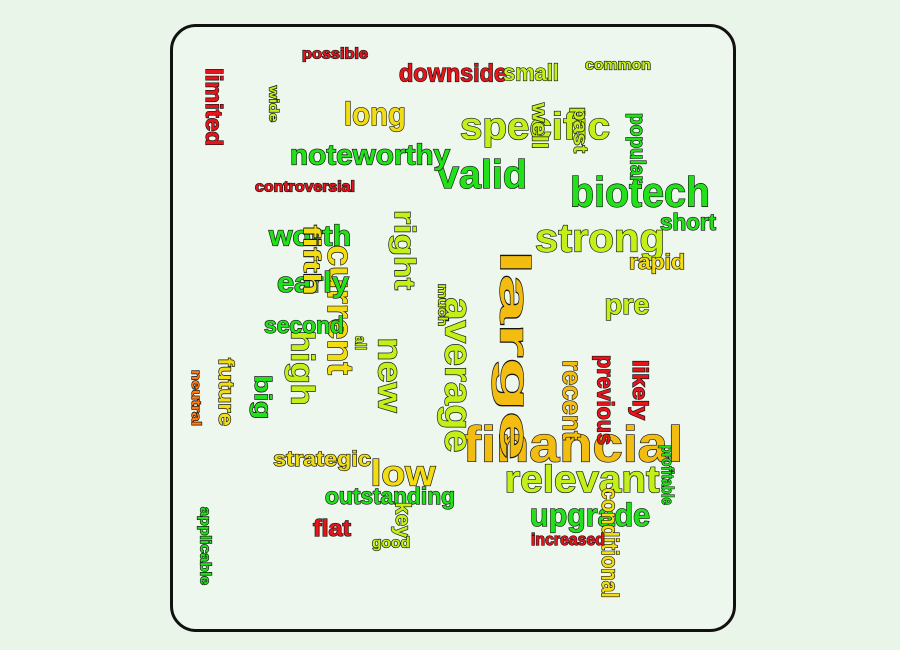  Describe the element at coordinates (212, 107) in the screenshot. I see `word-limited: limited` at that location.